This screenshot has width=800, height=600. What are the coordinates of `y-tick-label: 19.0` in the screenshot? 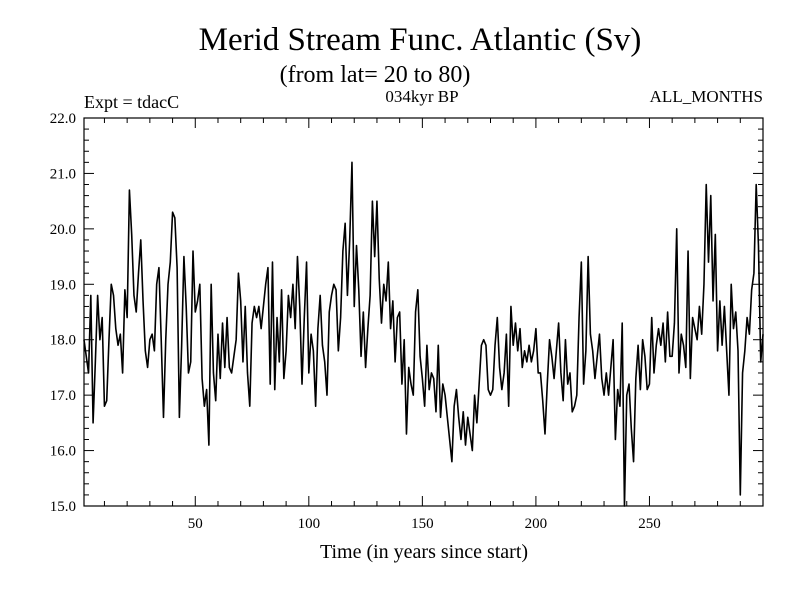 It's located at (63, 285).